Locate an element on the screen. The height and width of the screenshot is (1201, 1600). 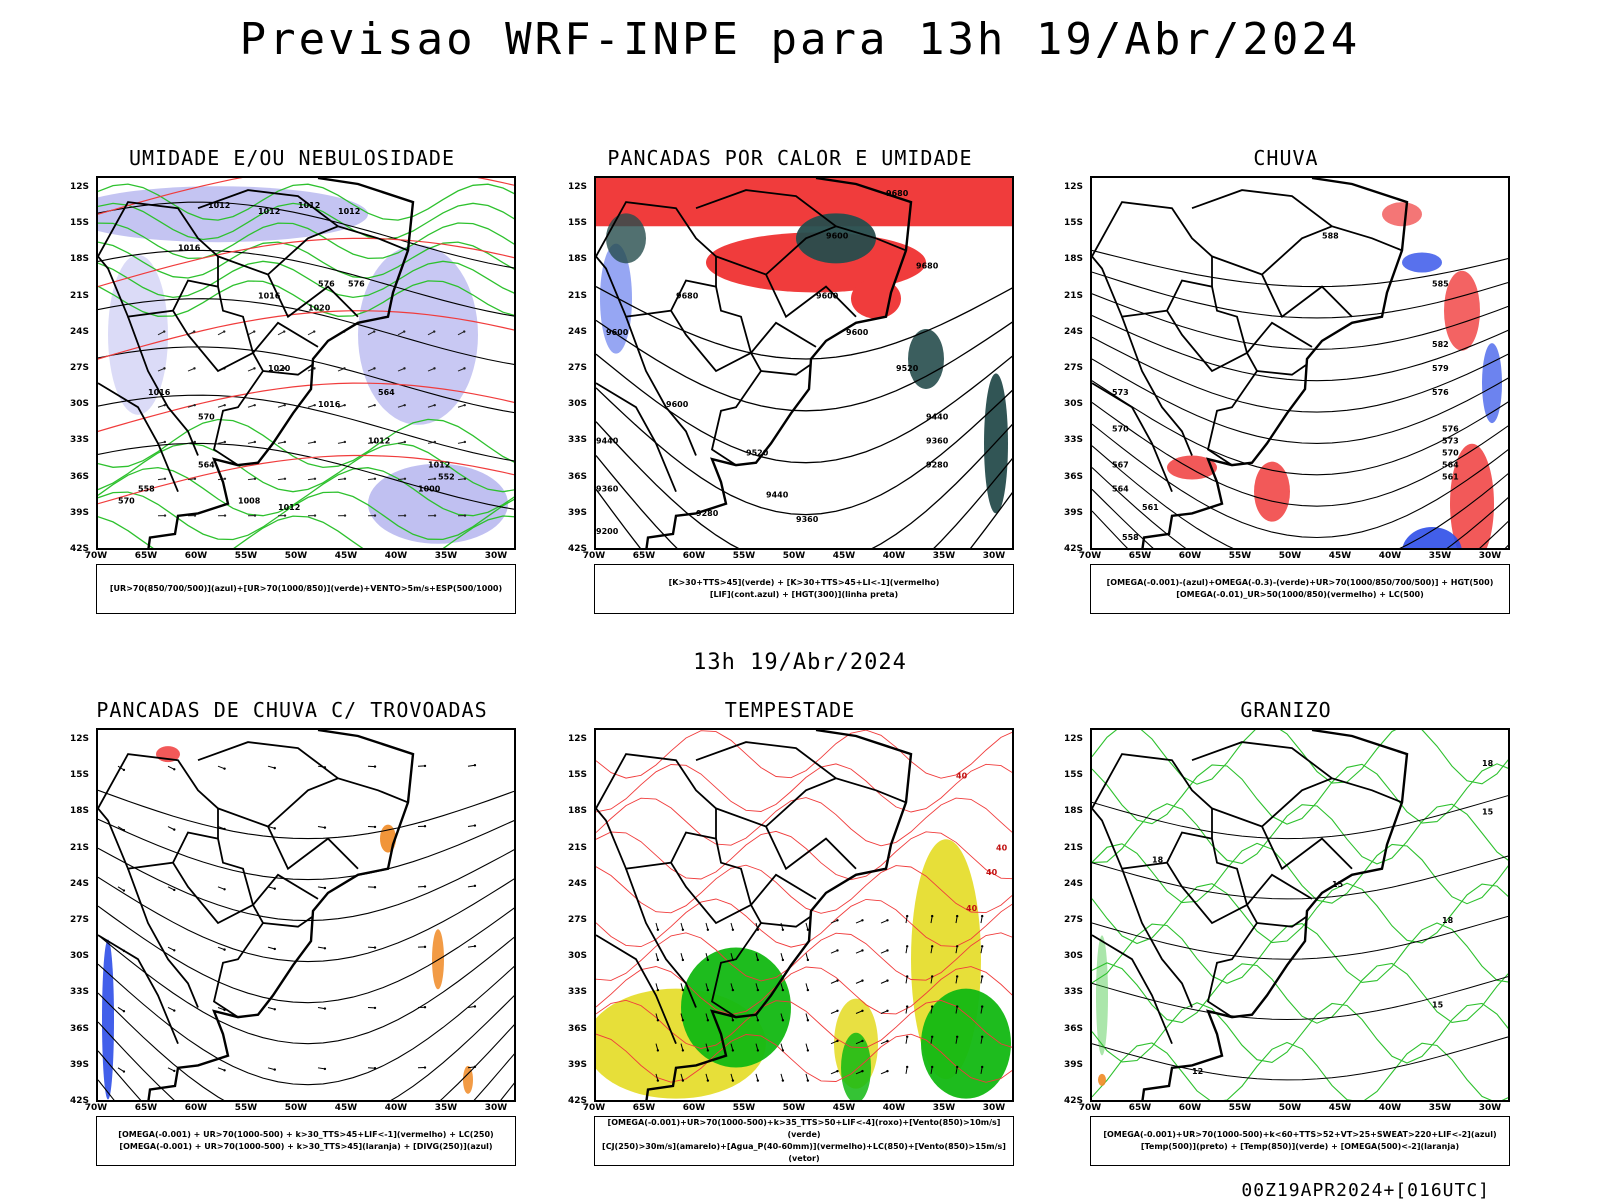
latitude-label: 21S is located at coordinates (577, 848).